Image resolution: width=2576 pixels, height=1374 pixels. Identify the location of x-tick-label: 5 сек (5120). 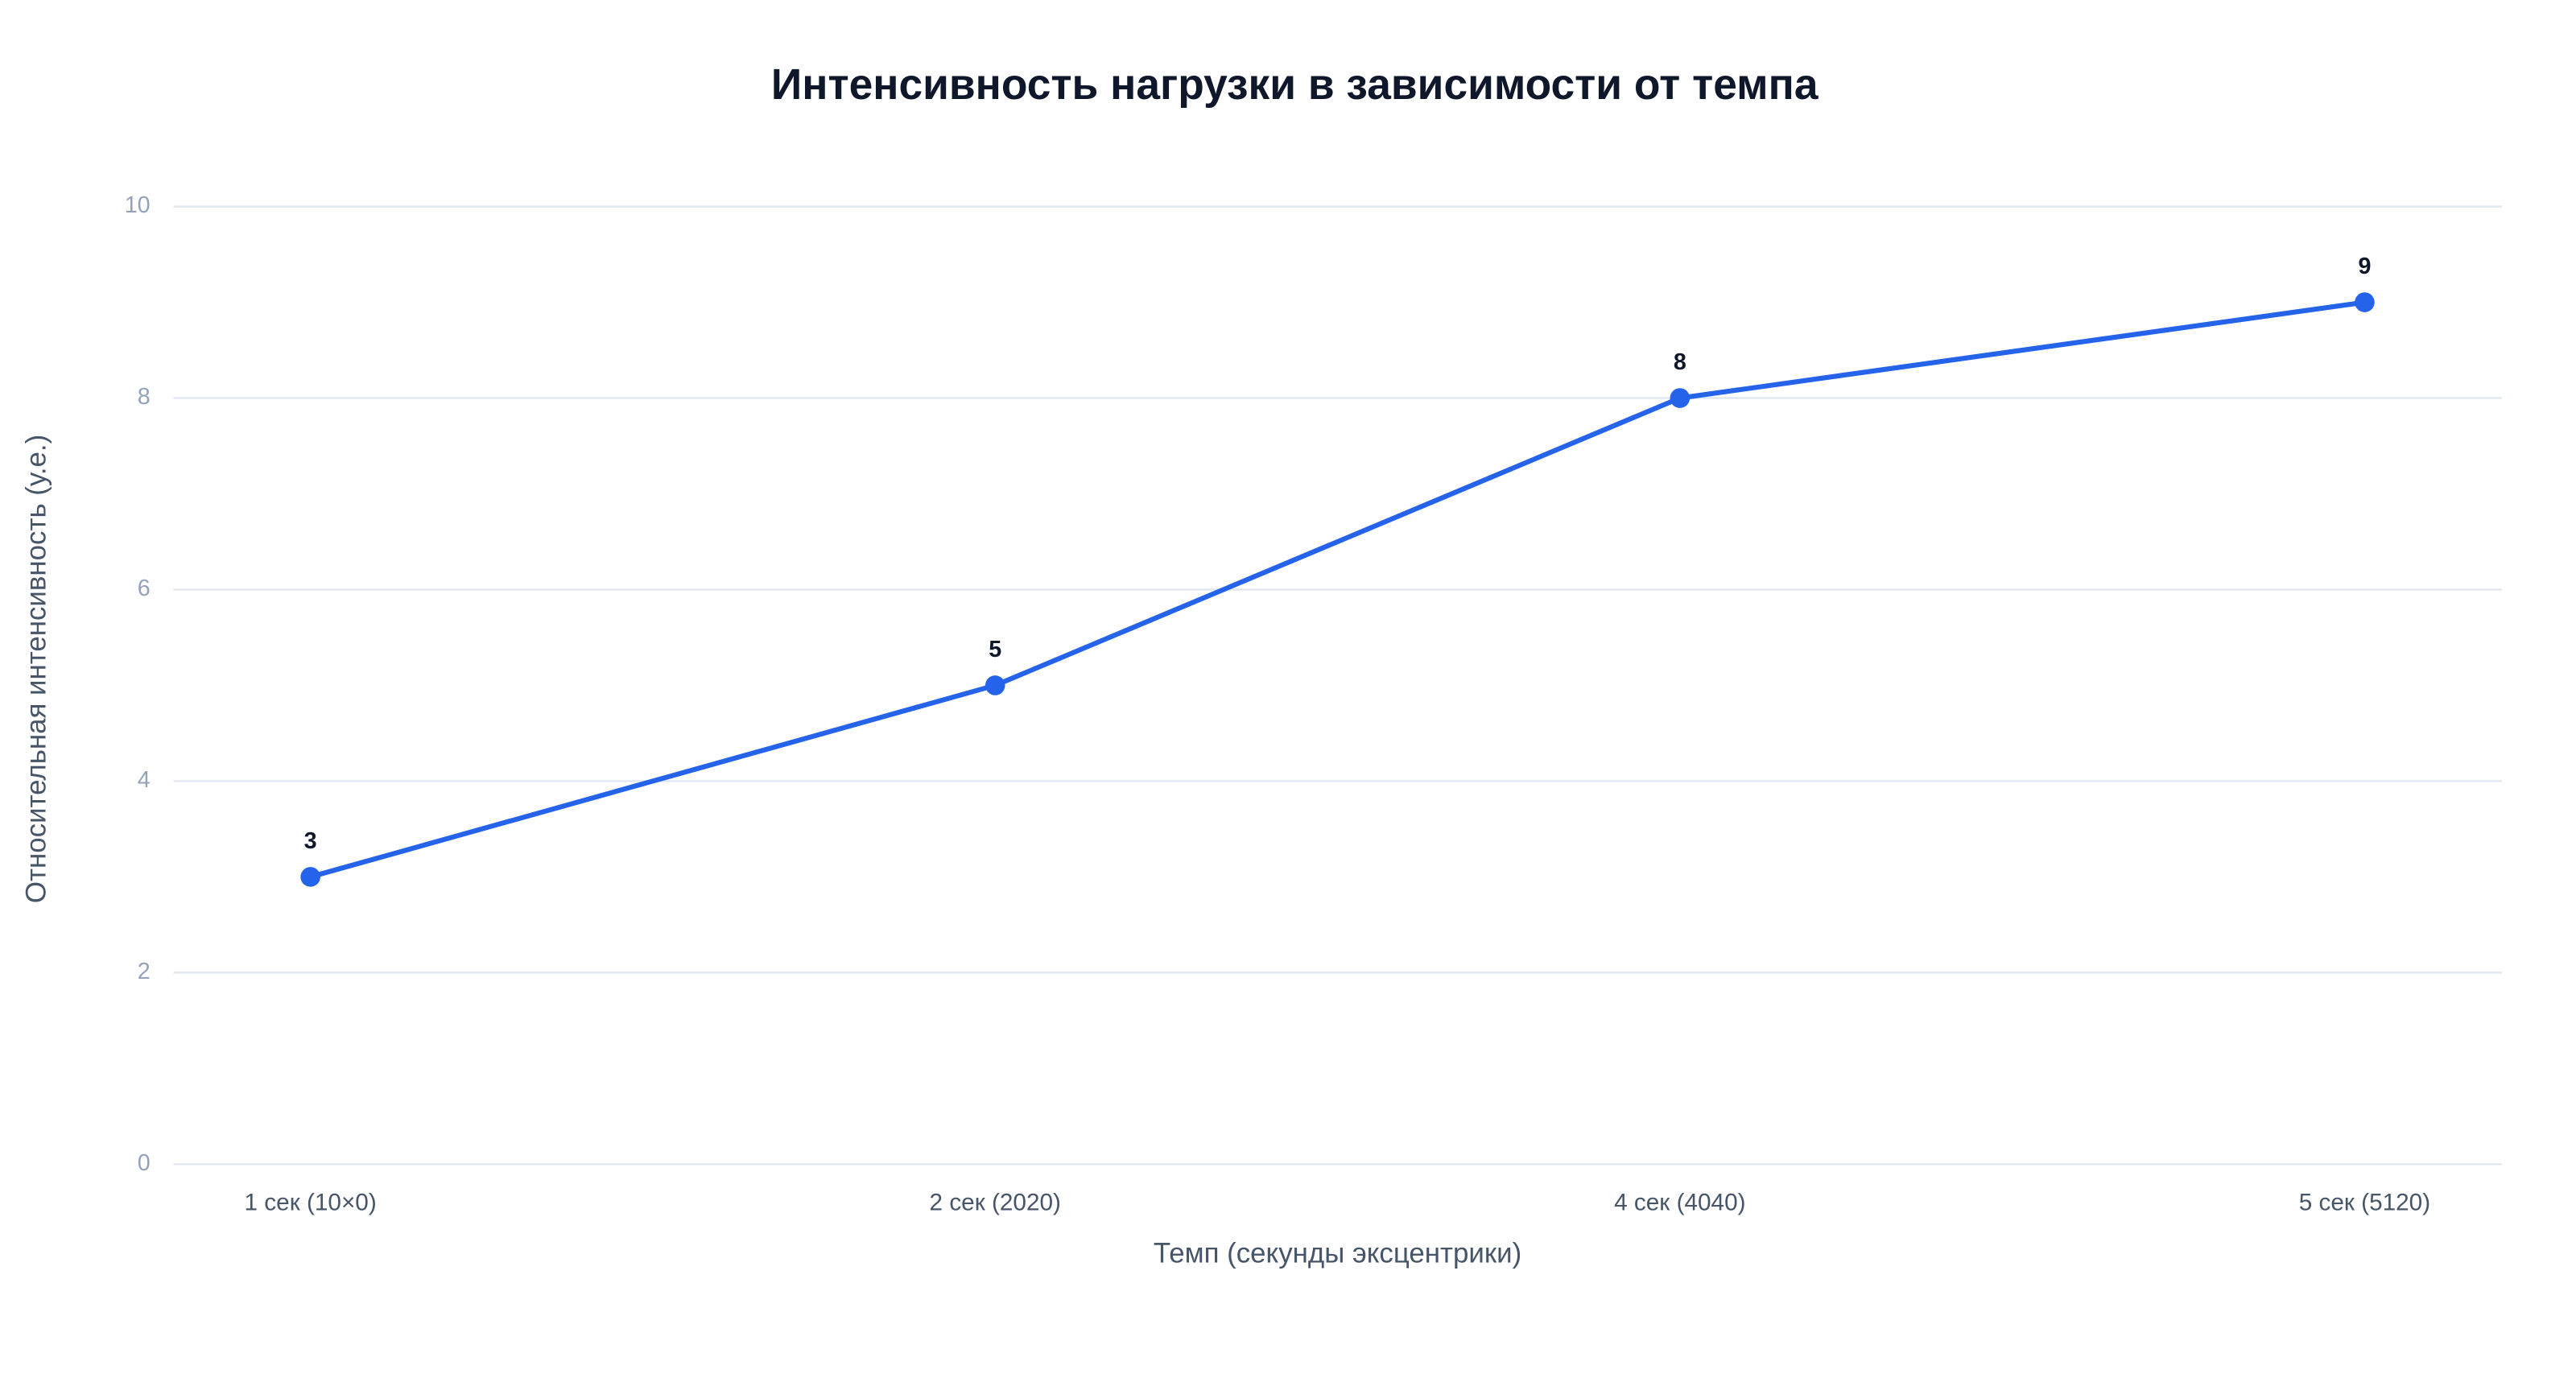
(2364, 1202).